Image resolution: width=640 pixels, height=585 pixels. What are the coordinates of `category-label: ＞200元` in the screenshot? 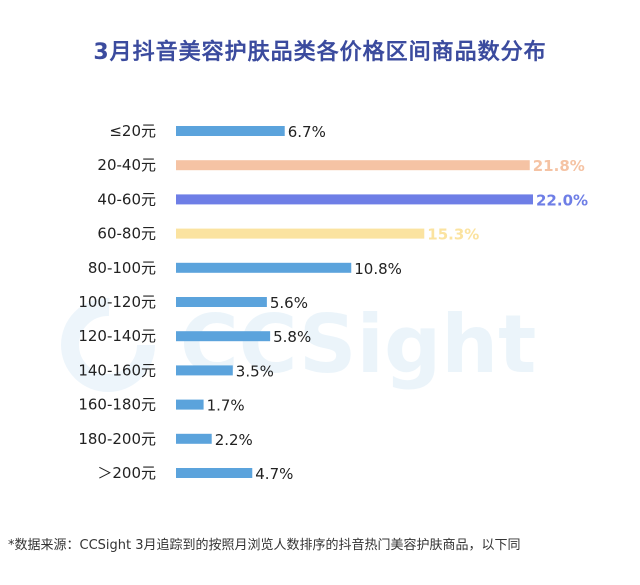 It's located at (126, 473).